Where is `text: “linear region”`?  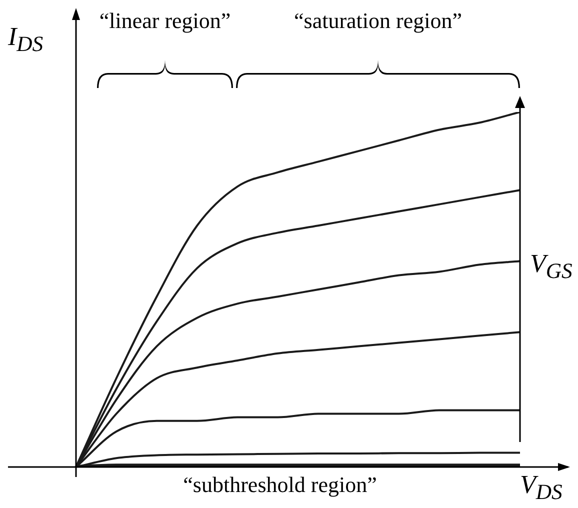 text: “linear region” is located at coordinates (165, 21).